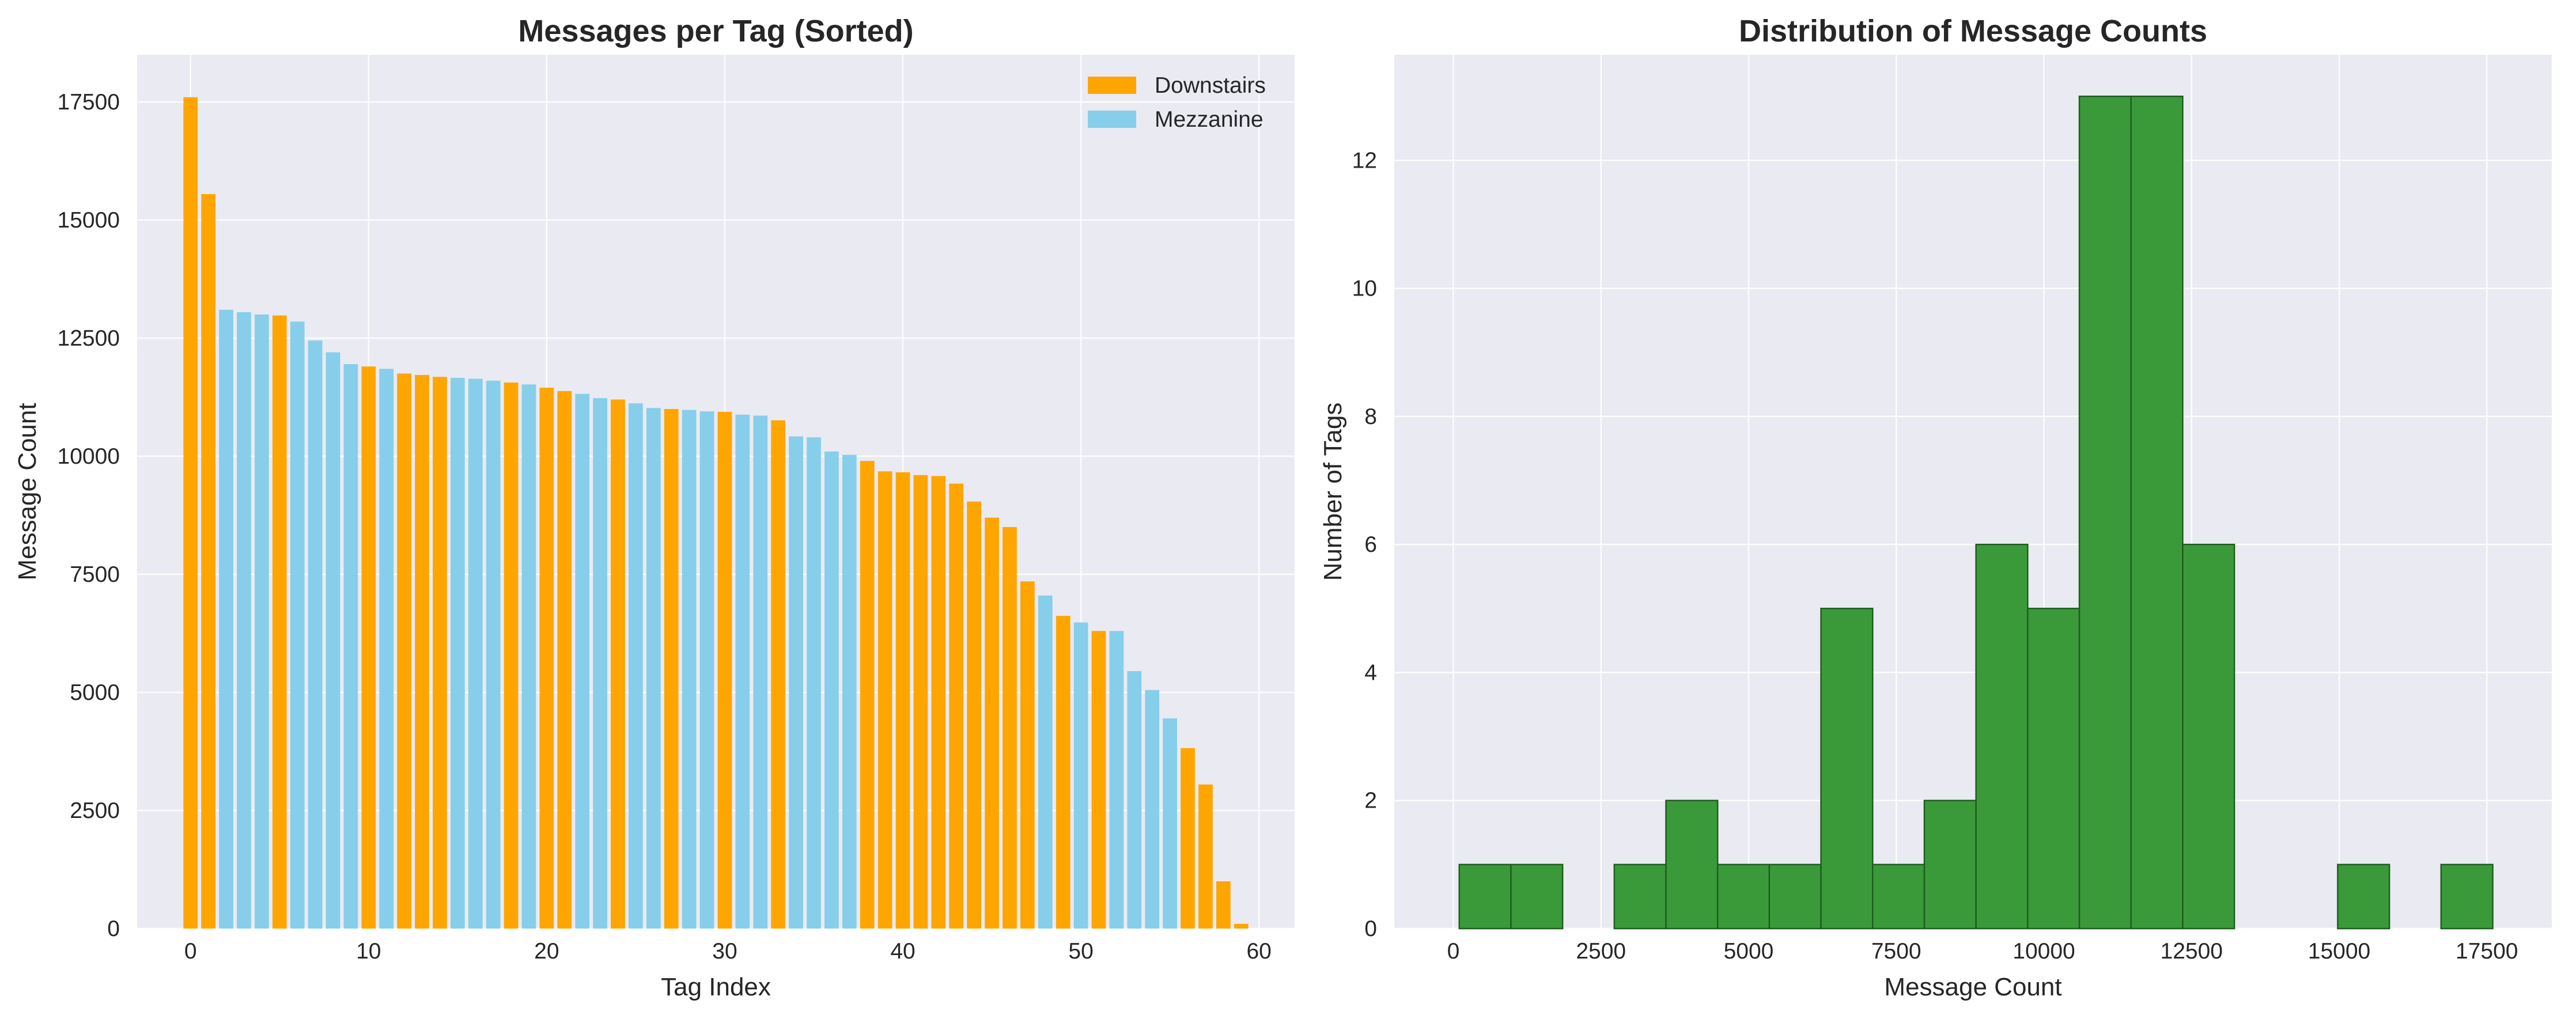 Image resolution: width=2576 pixels, height=1019 pixels. I want to click on bar-4-mezzanine, so click(261, 622).